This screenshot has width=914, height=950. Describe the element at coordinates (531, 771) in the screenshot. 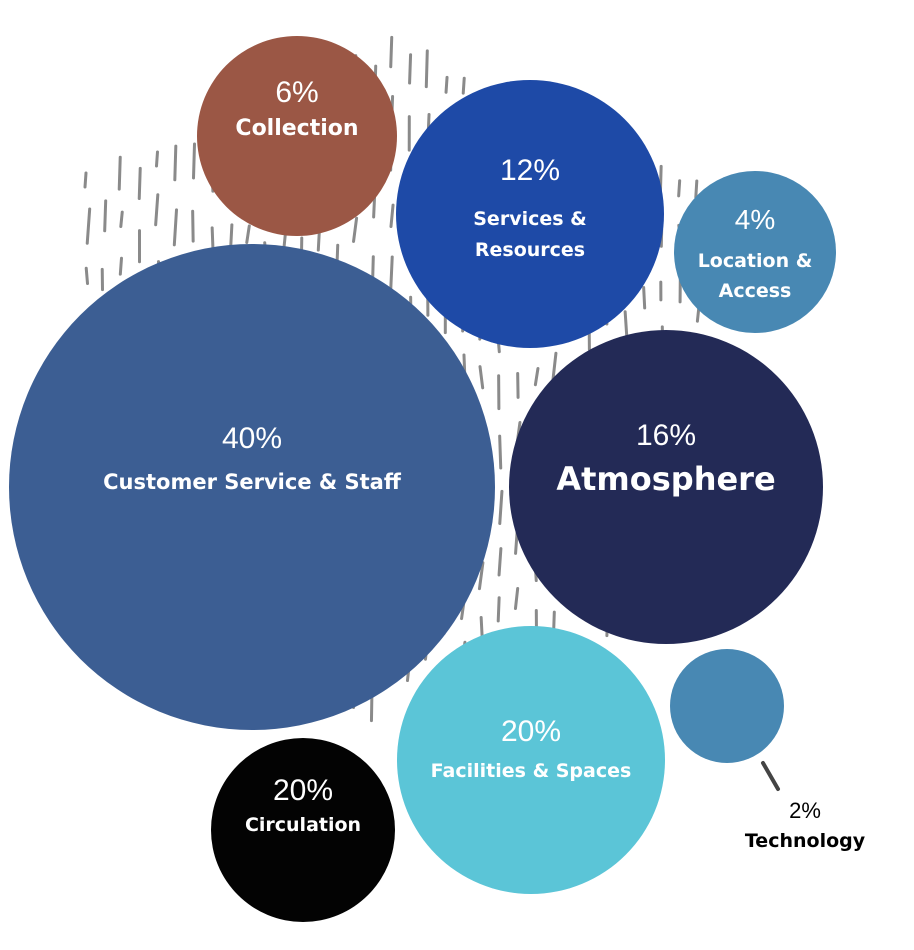

I see `bubble-label: Facilities & Spaces` at that location.